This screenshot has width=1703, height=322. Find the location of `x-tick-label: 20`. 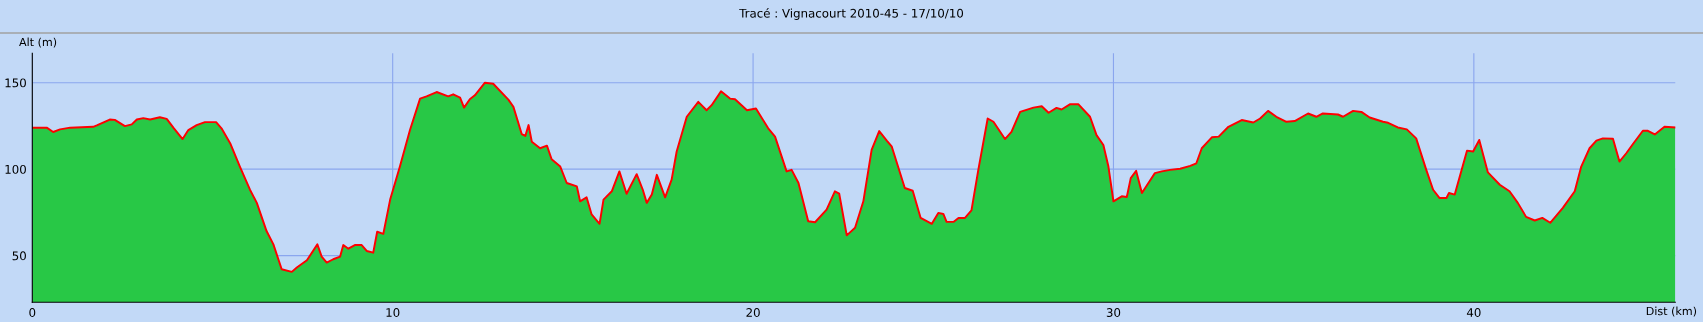

x-tick-label: 20 is located at coordinates (753, 312).